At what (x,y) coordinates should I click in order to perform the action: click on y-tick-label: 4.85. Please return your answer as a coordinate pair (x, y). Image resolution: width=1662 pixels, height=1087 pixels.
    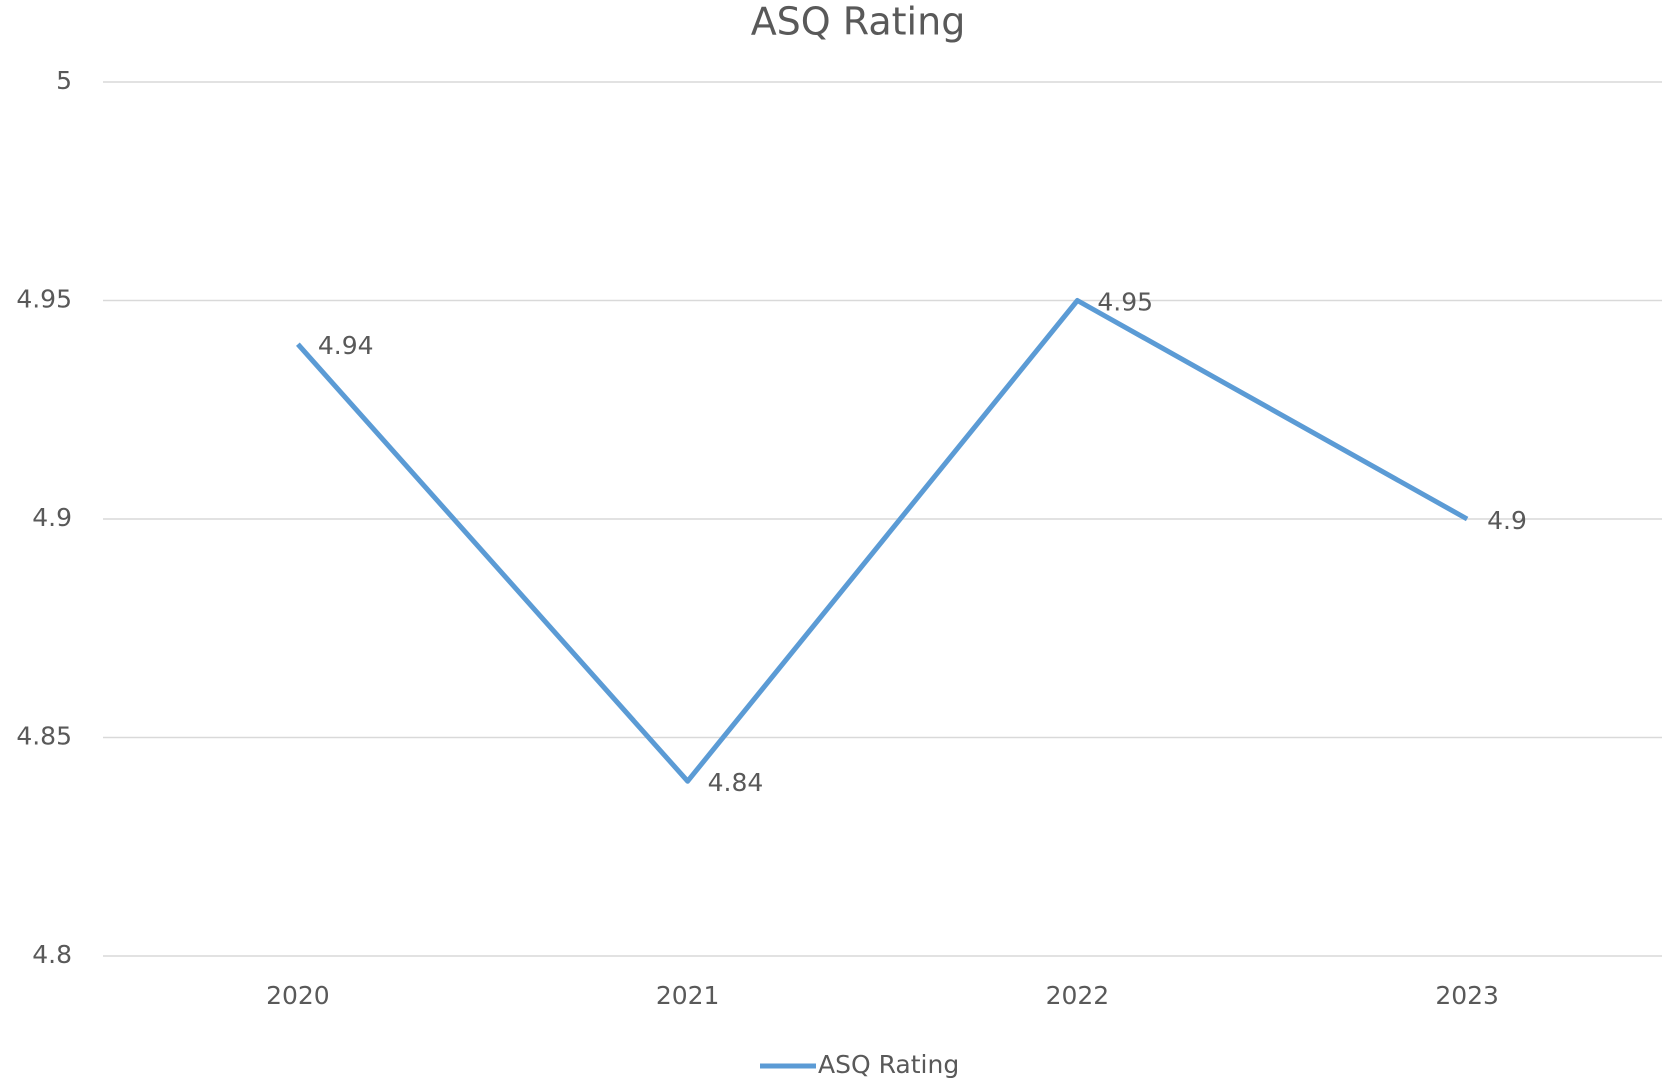
    Looking at the image, I should click on (44, 736).